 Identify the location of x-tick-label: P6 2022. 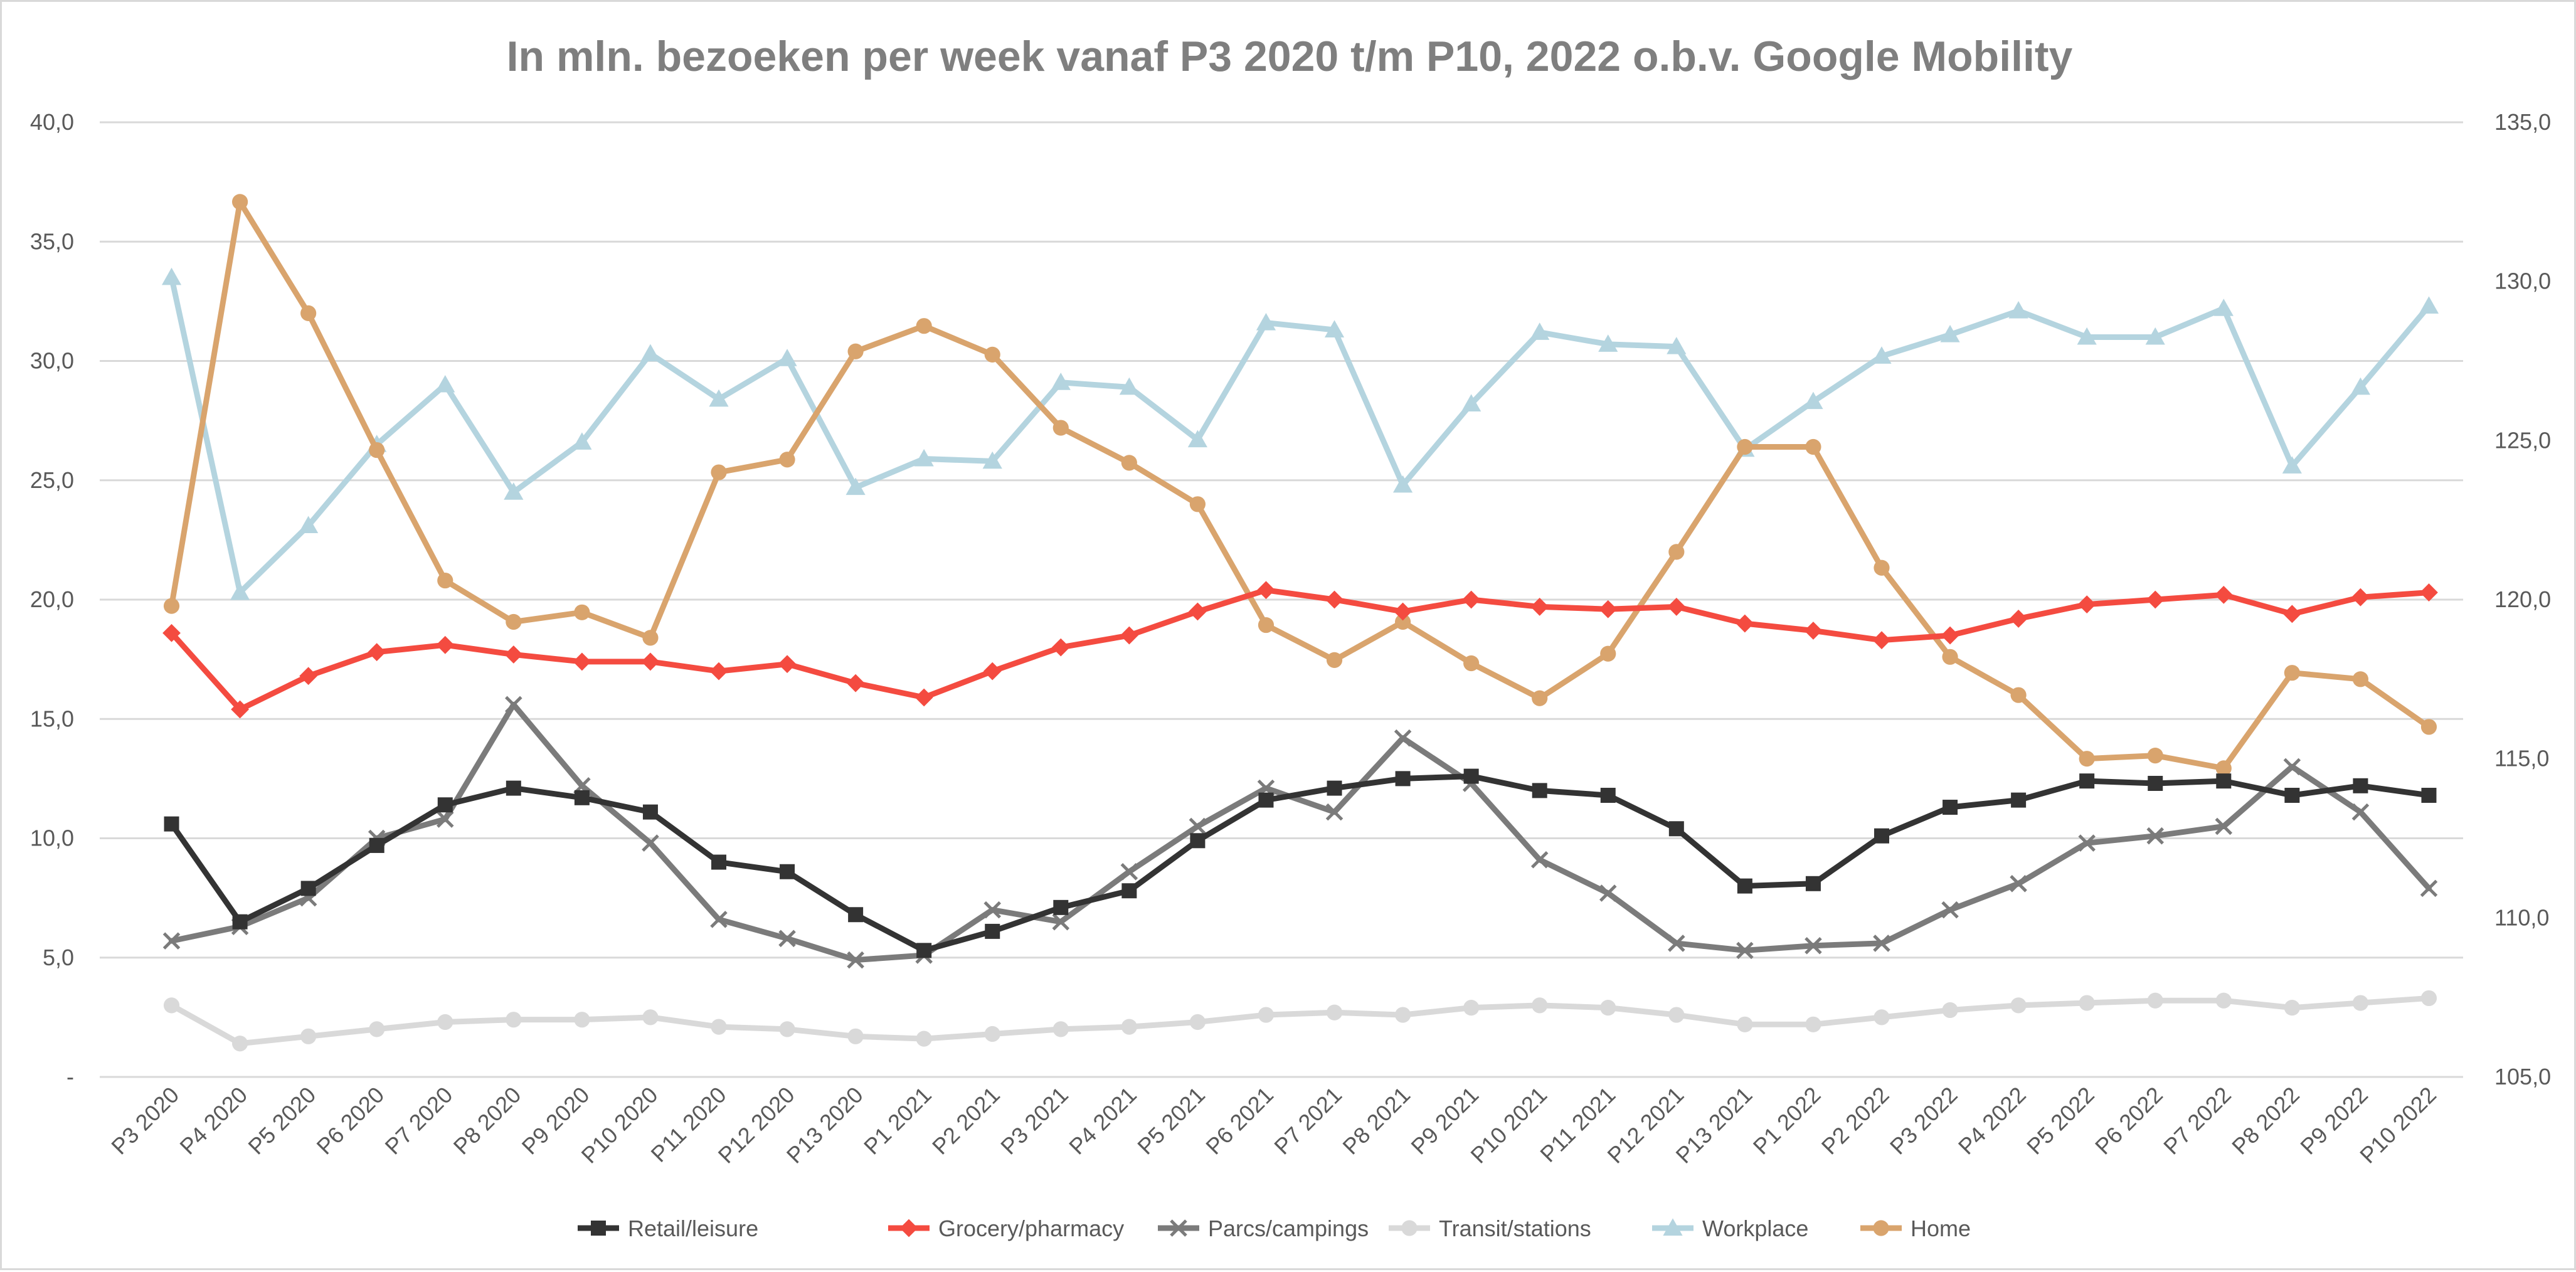
(2129, 1121).